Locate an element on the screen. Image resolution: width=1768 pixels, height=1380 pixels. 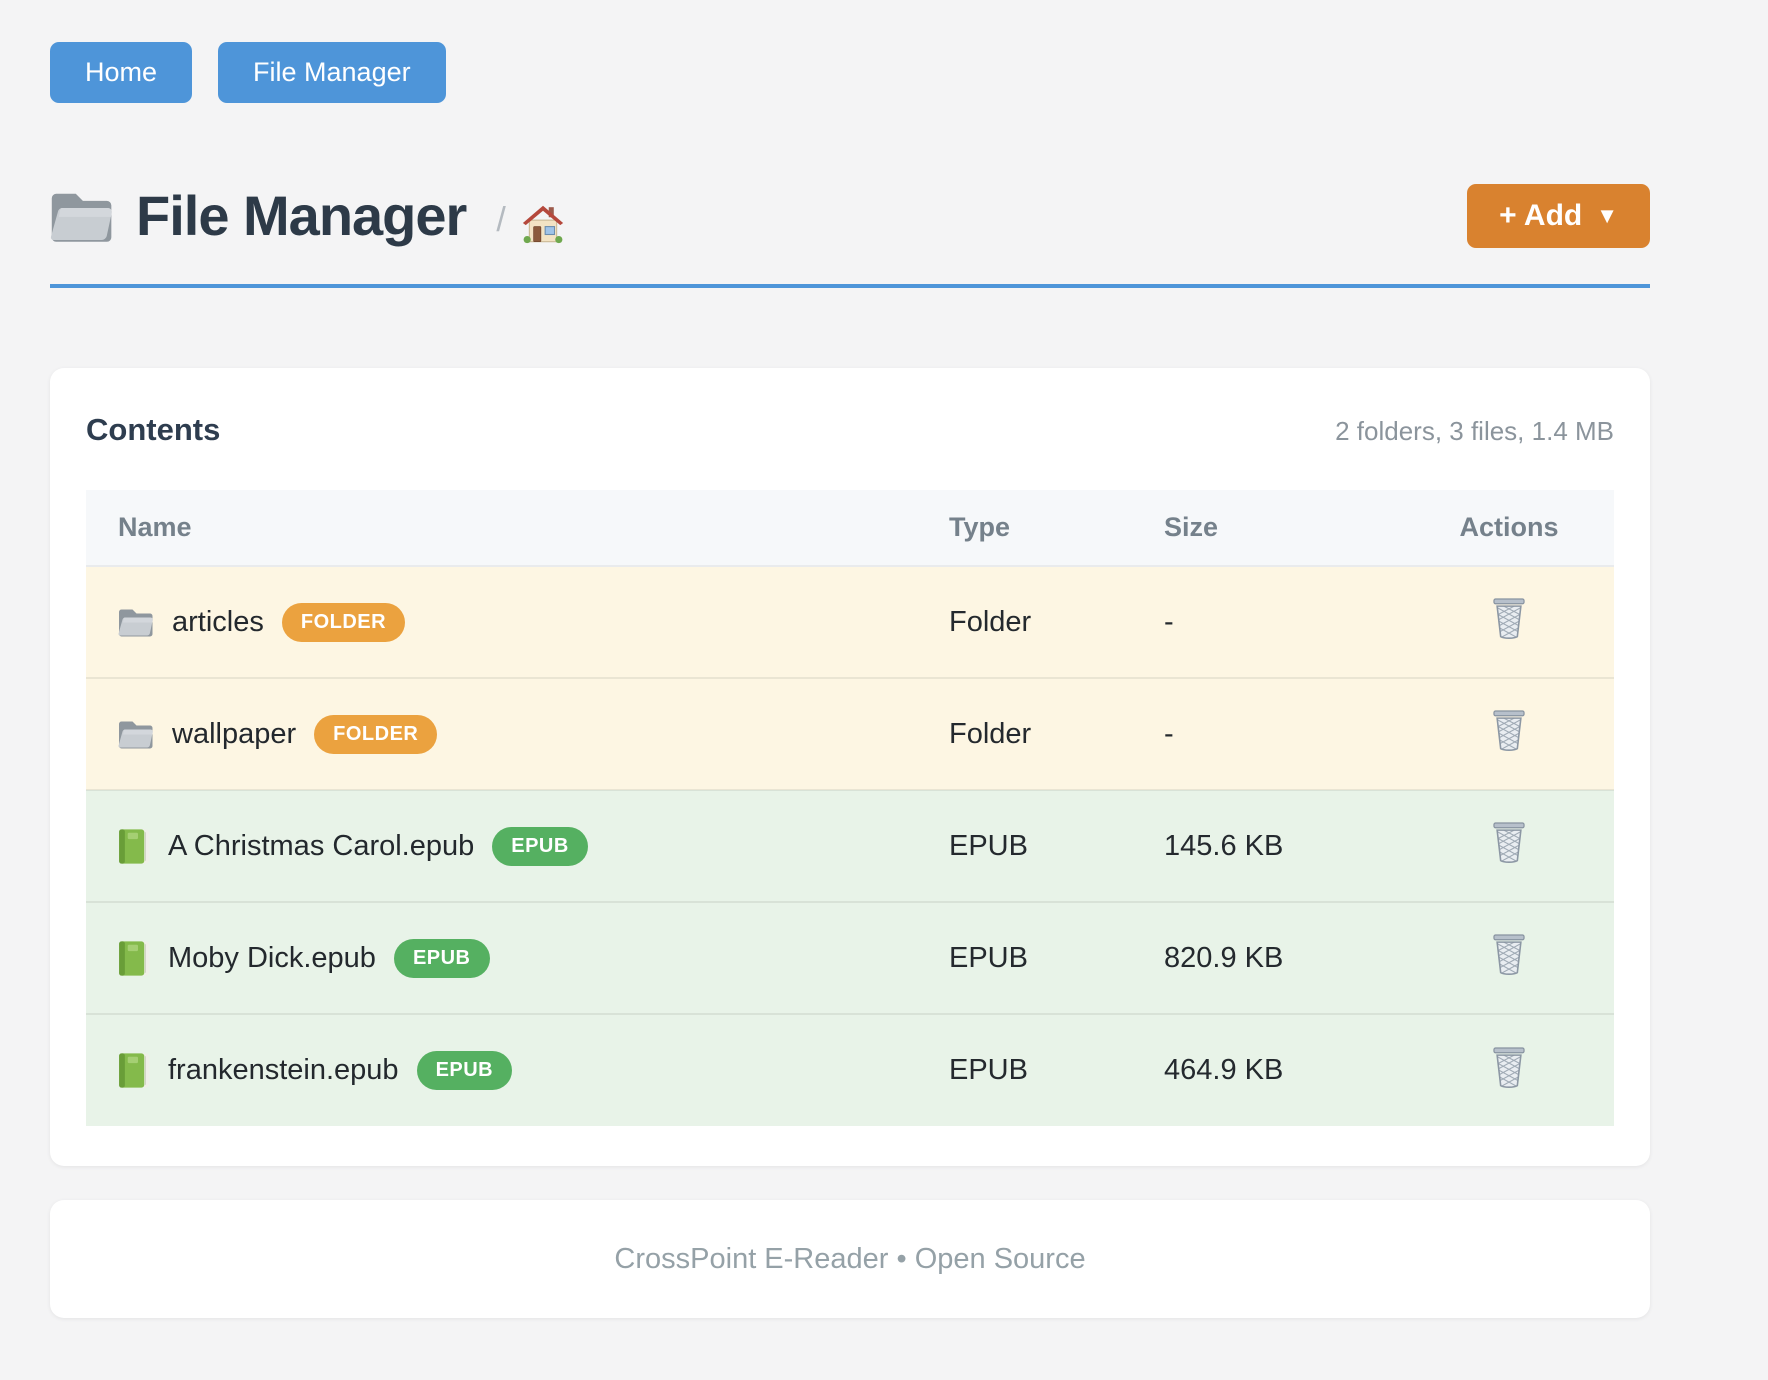
house-icon is located at coordinates (543, 223).